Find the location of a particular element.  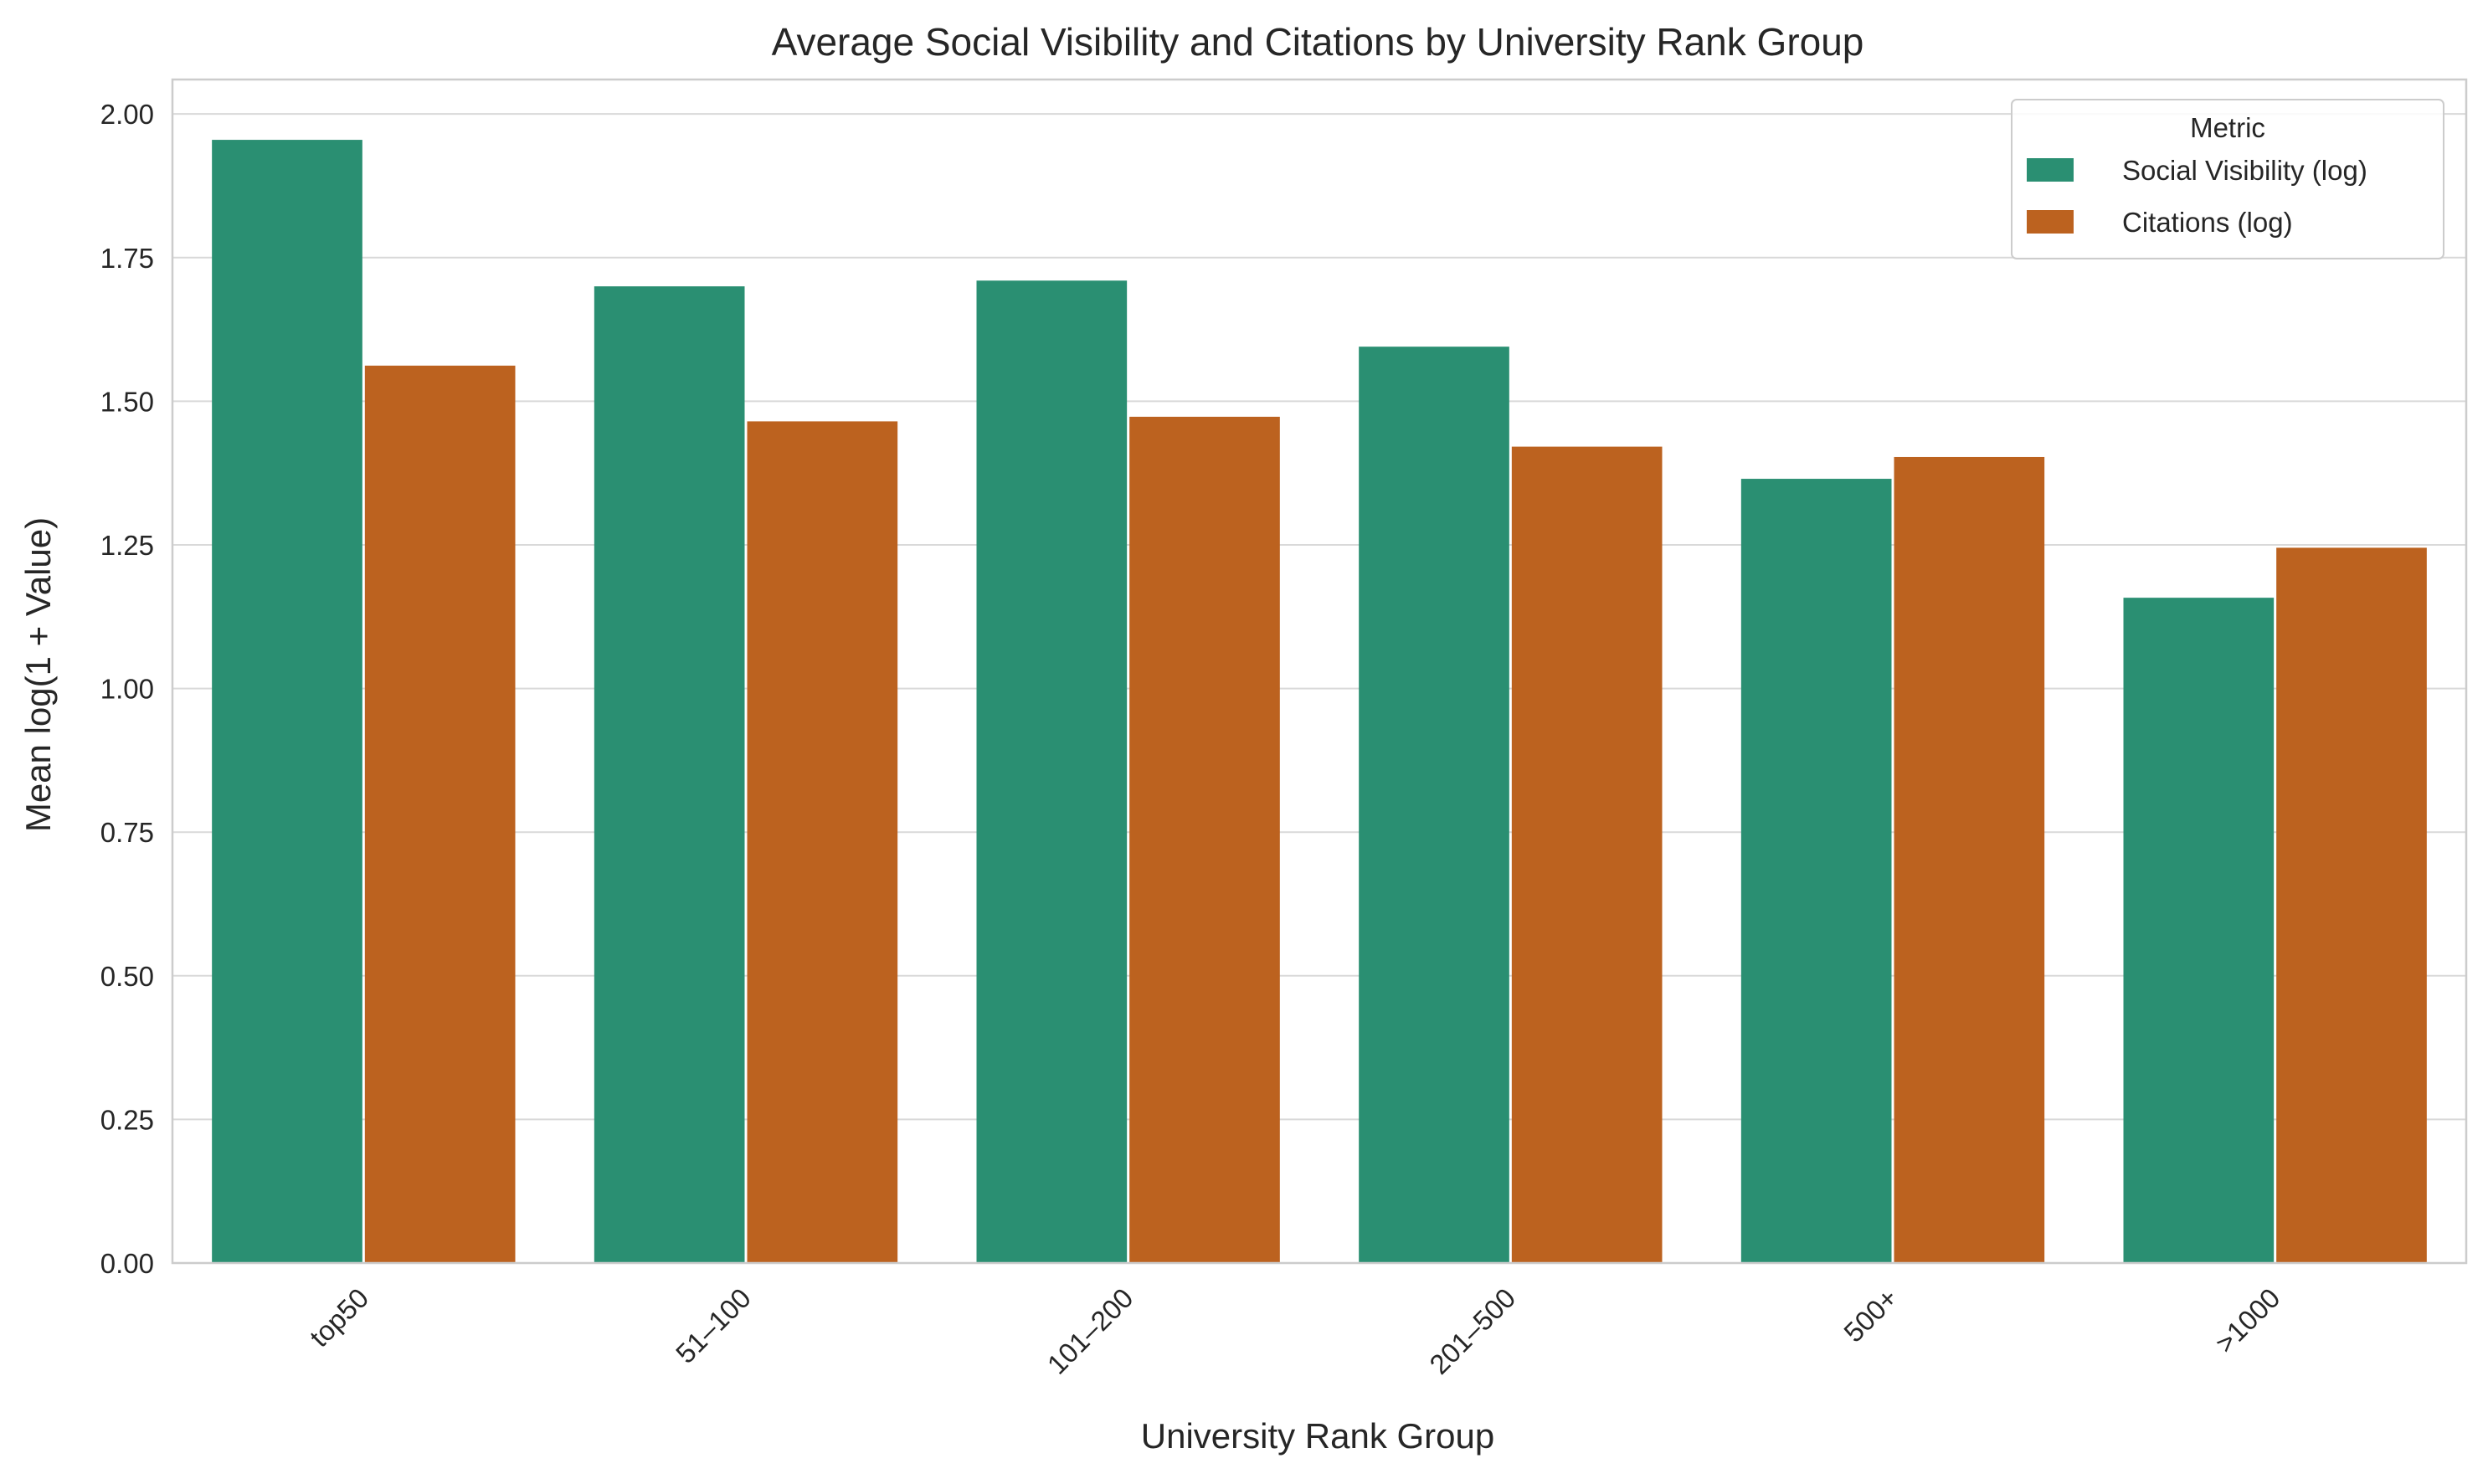

legend-entry-label: Citations (log) is located at coordinates (2207, 222).